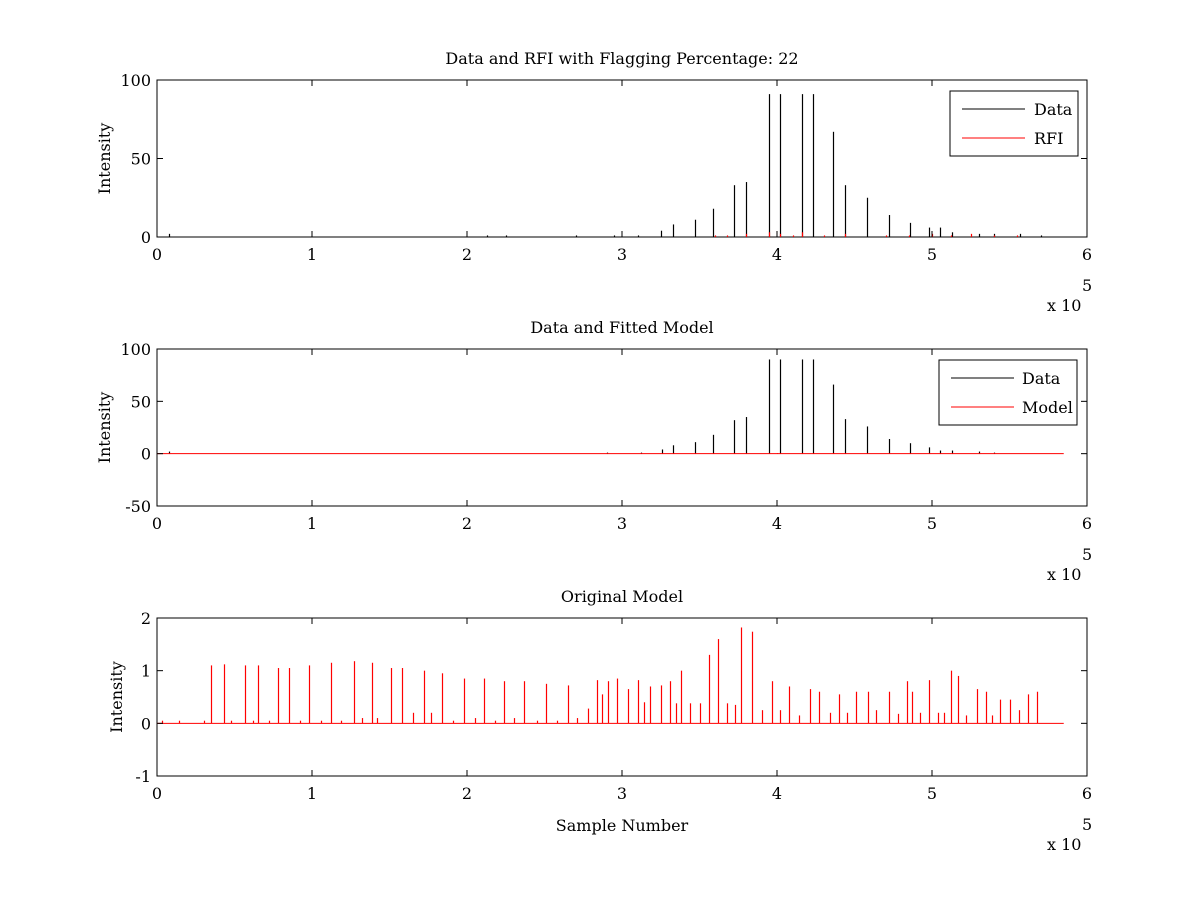 Image resolution: width=1200 pixels, height=900 pixels. I want to click on y-tick-label: -50, so click(138, 506).